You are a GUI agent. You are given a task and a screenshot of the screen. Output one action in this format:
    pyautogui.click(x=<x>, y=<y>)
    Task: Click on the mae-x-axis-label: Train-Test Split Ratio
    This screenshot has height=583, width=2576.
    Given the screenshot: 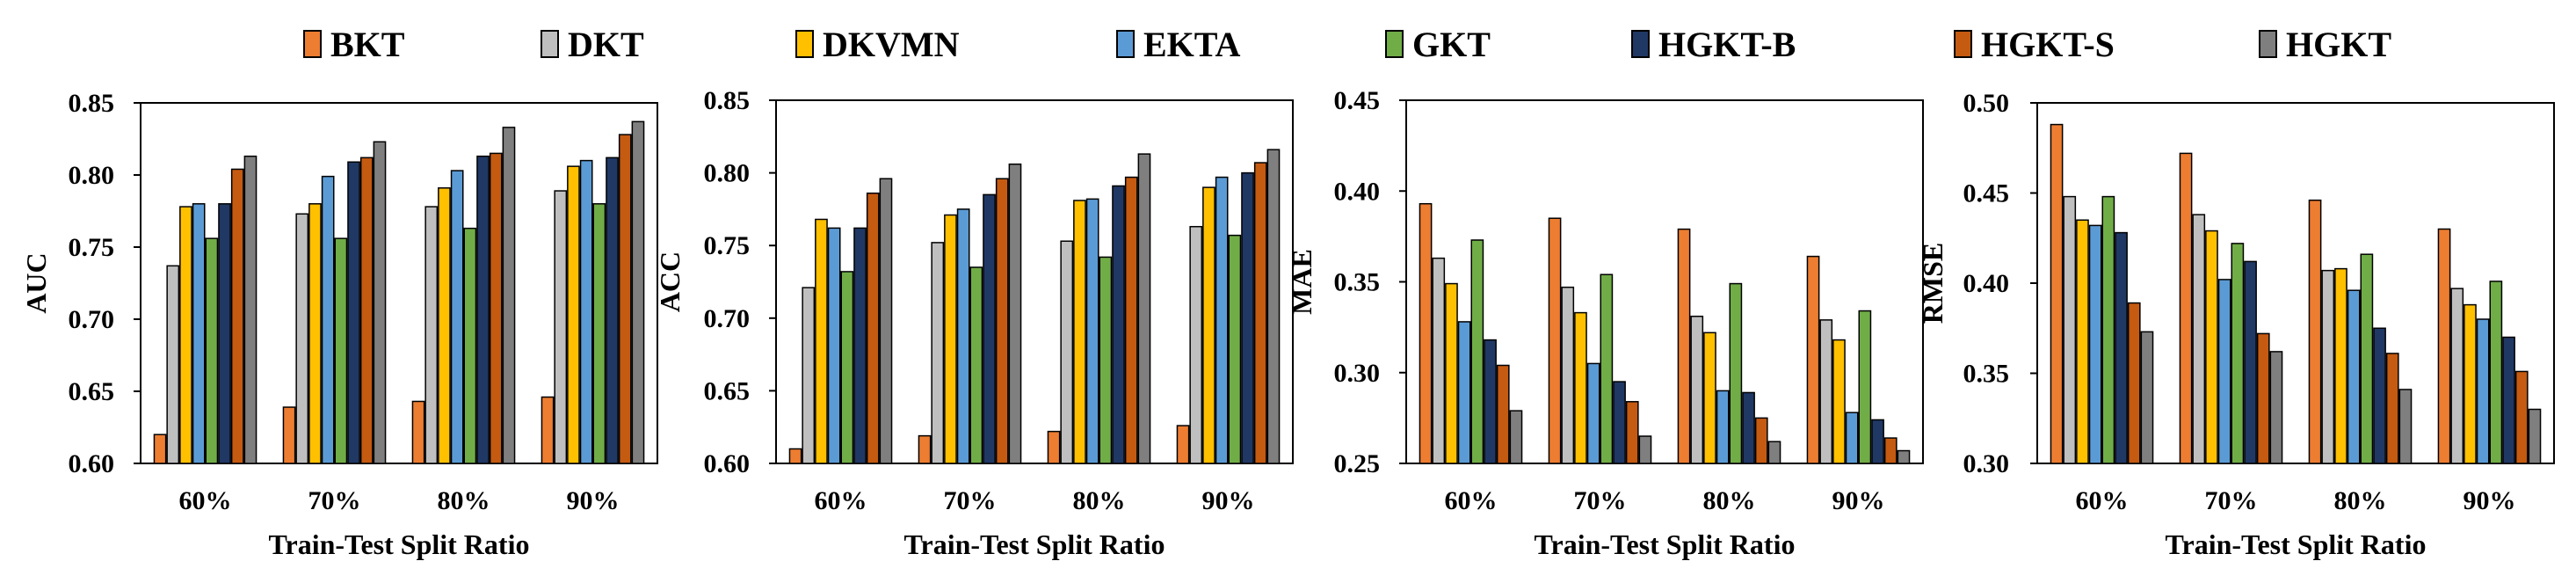 What is the action you would take?
    pyautogui.click(x=1665, y=544)
    